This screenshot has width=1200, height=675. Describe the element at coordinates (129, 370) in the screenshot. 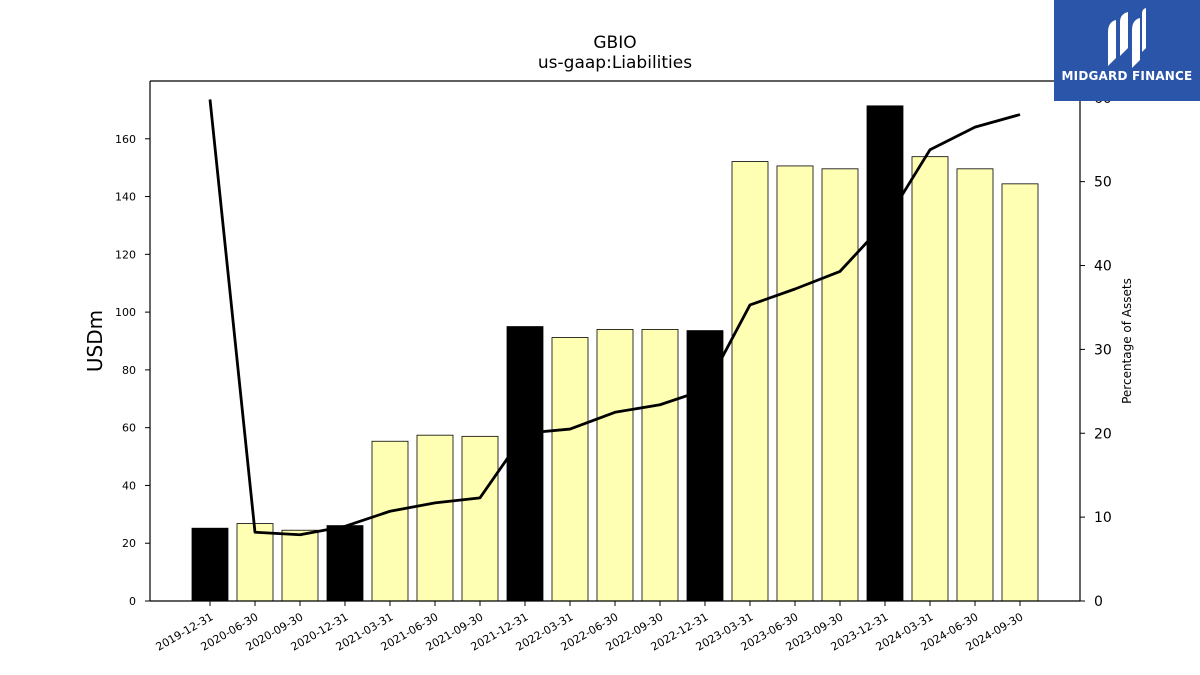

I see `y-tick-label: 80` at that location.